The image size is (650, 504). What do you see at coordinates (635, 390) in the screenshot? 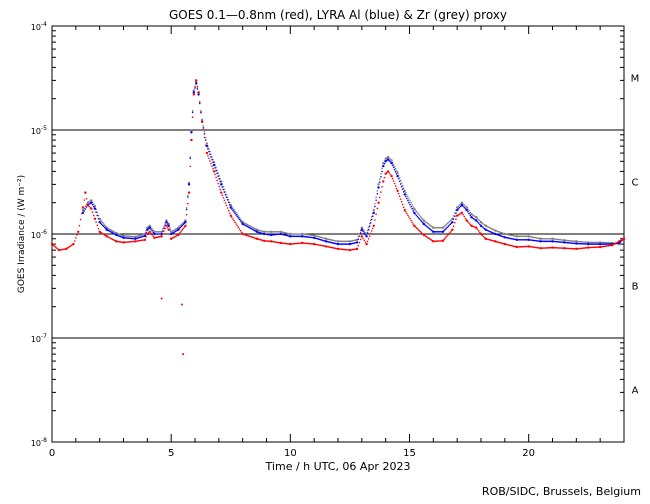
I see `flare-class-label: A` at bounding box center [635, 390].